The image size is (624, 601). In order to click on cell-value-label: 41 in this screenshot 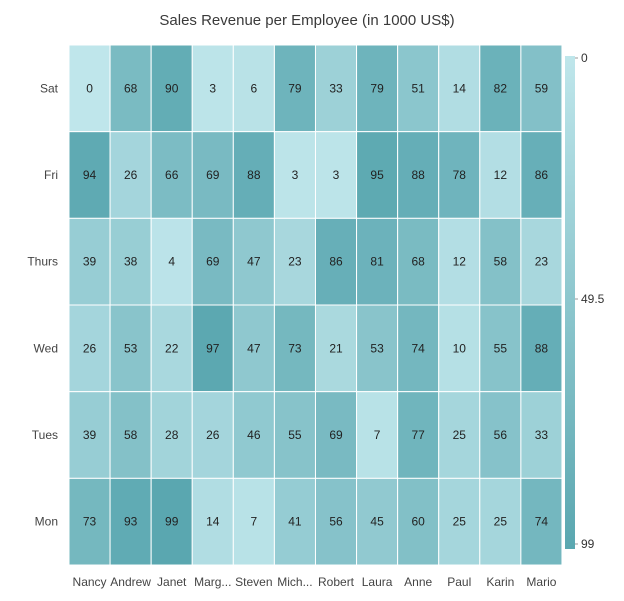, I will do `click(295, 522)`.